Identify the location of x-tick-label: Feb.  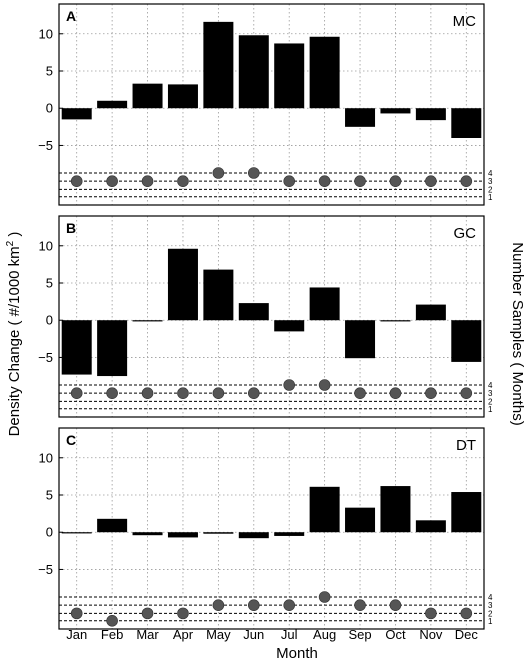
(112, 634).